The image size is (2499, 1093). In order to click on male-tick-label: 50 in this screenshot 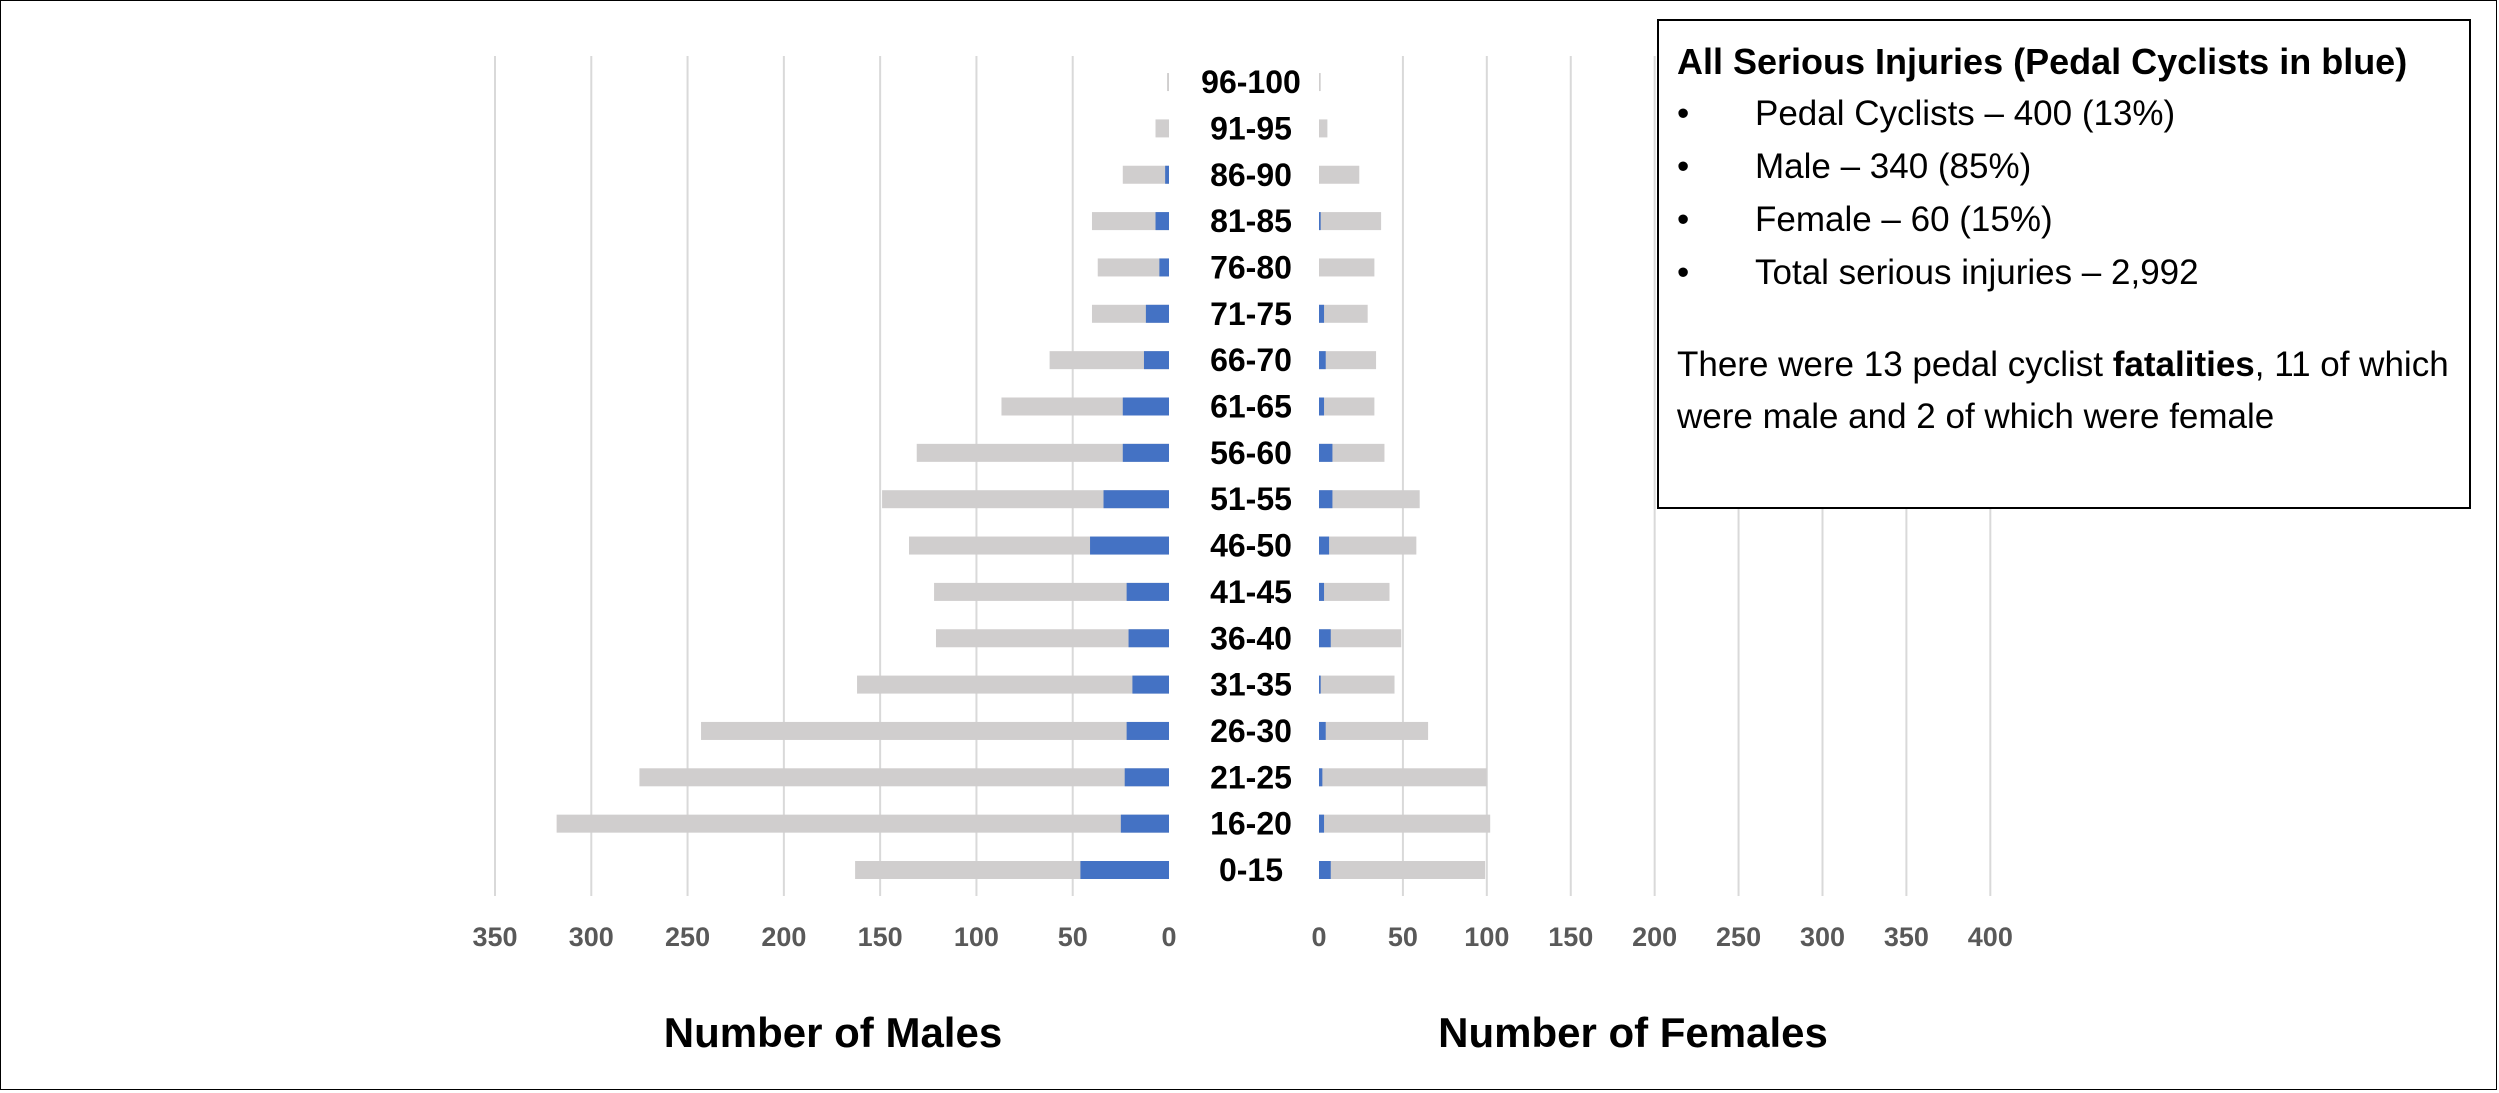, I will do `click(1073, 937)`.